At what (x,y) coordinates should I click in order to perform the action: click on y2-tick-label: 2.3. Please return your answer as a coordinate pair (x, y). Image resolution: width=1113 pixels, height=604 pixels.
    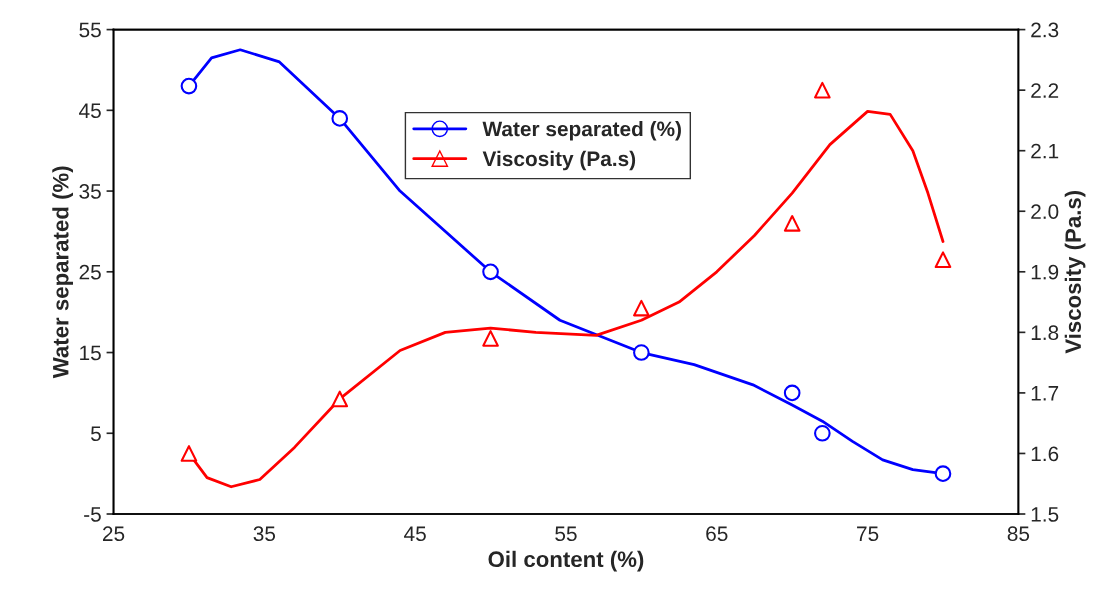
    Looking at the image, I should click on (1045, 30).